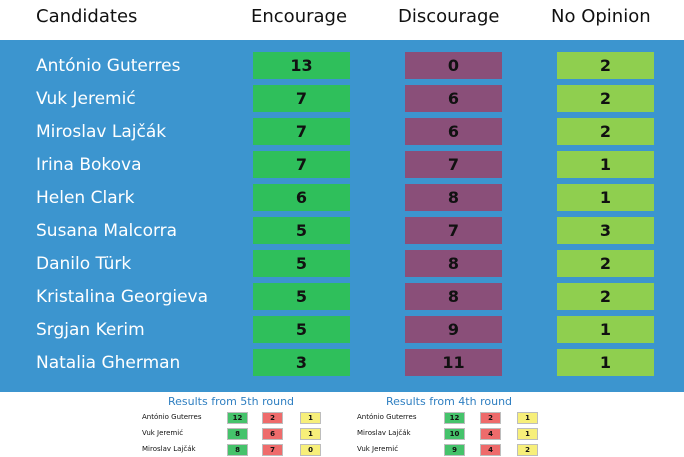 The width and height of the screenshot is (684, 457). Describe the element at coordinates (89, 165) in the screenshot. I see `candidate-name: Irina Bokova` at that location.